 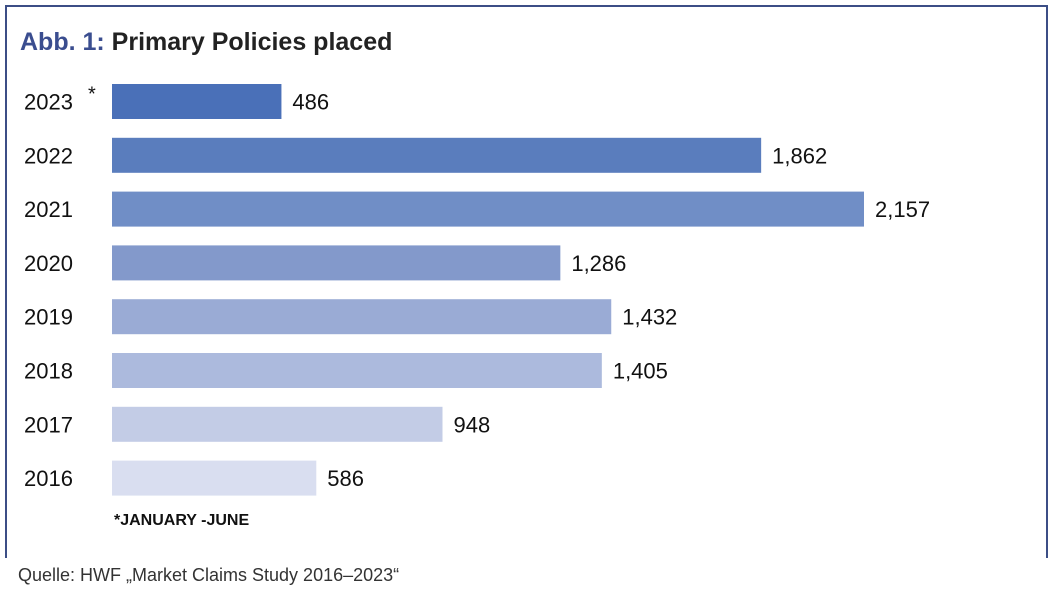 I want to click on value-label-2020: 1,286, so click(x=598, y=263).